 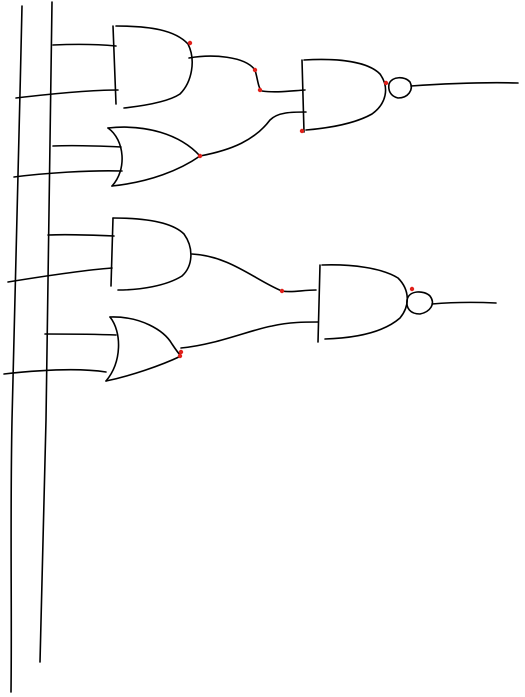 I want to click on or-1-to-nand-1-wire, so click(x=253, y=134).